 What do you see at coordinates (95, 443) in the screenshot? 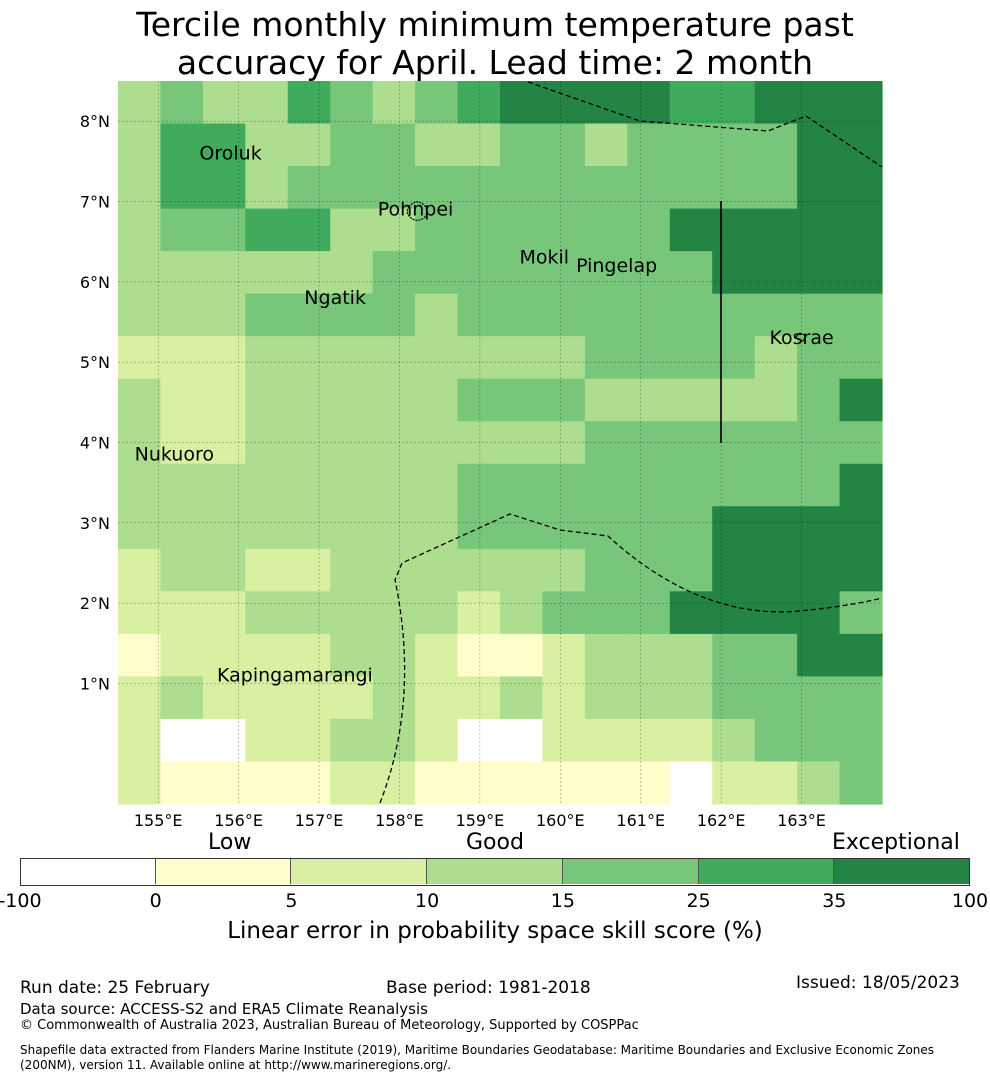
I see `lat-tick-label: 4°N` at bounding box center [95, 443].